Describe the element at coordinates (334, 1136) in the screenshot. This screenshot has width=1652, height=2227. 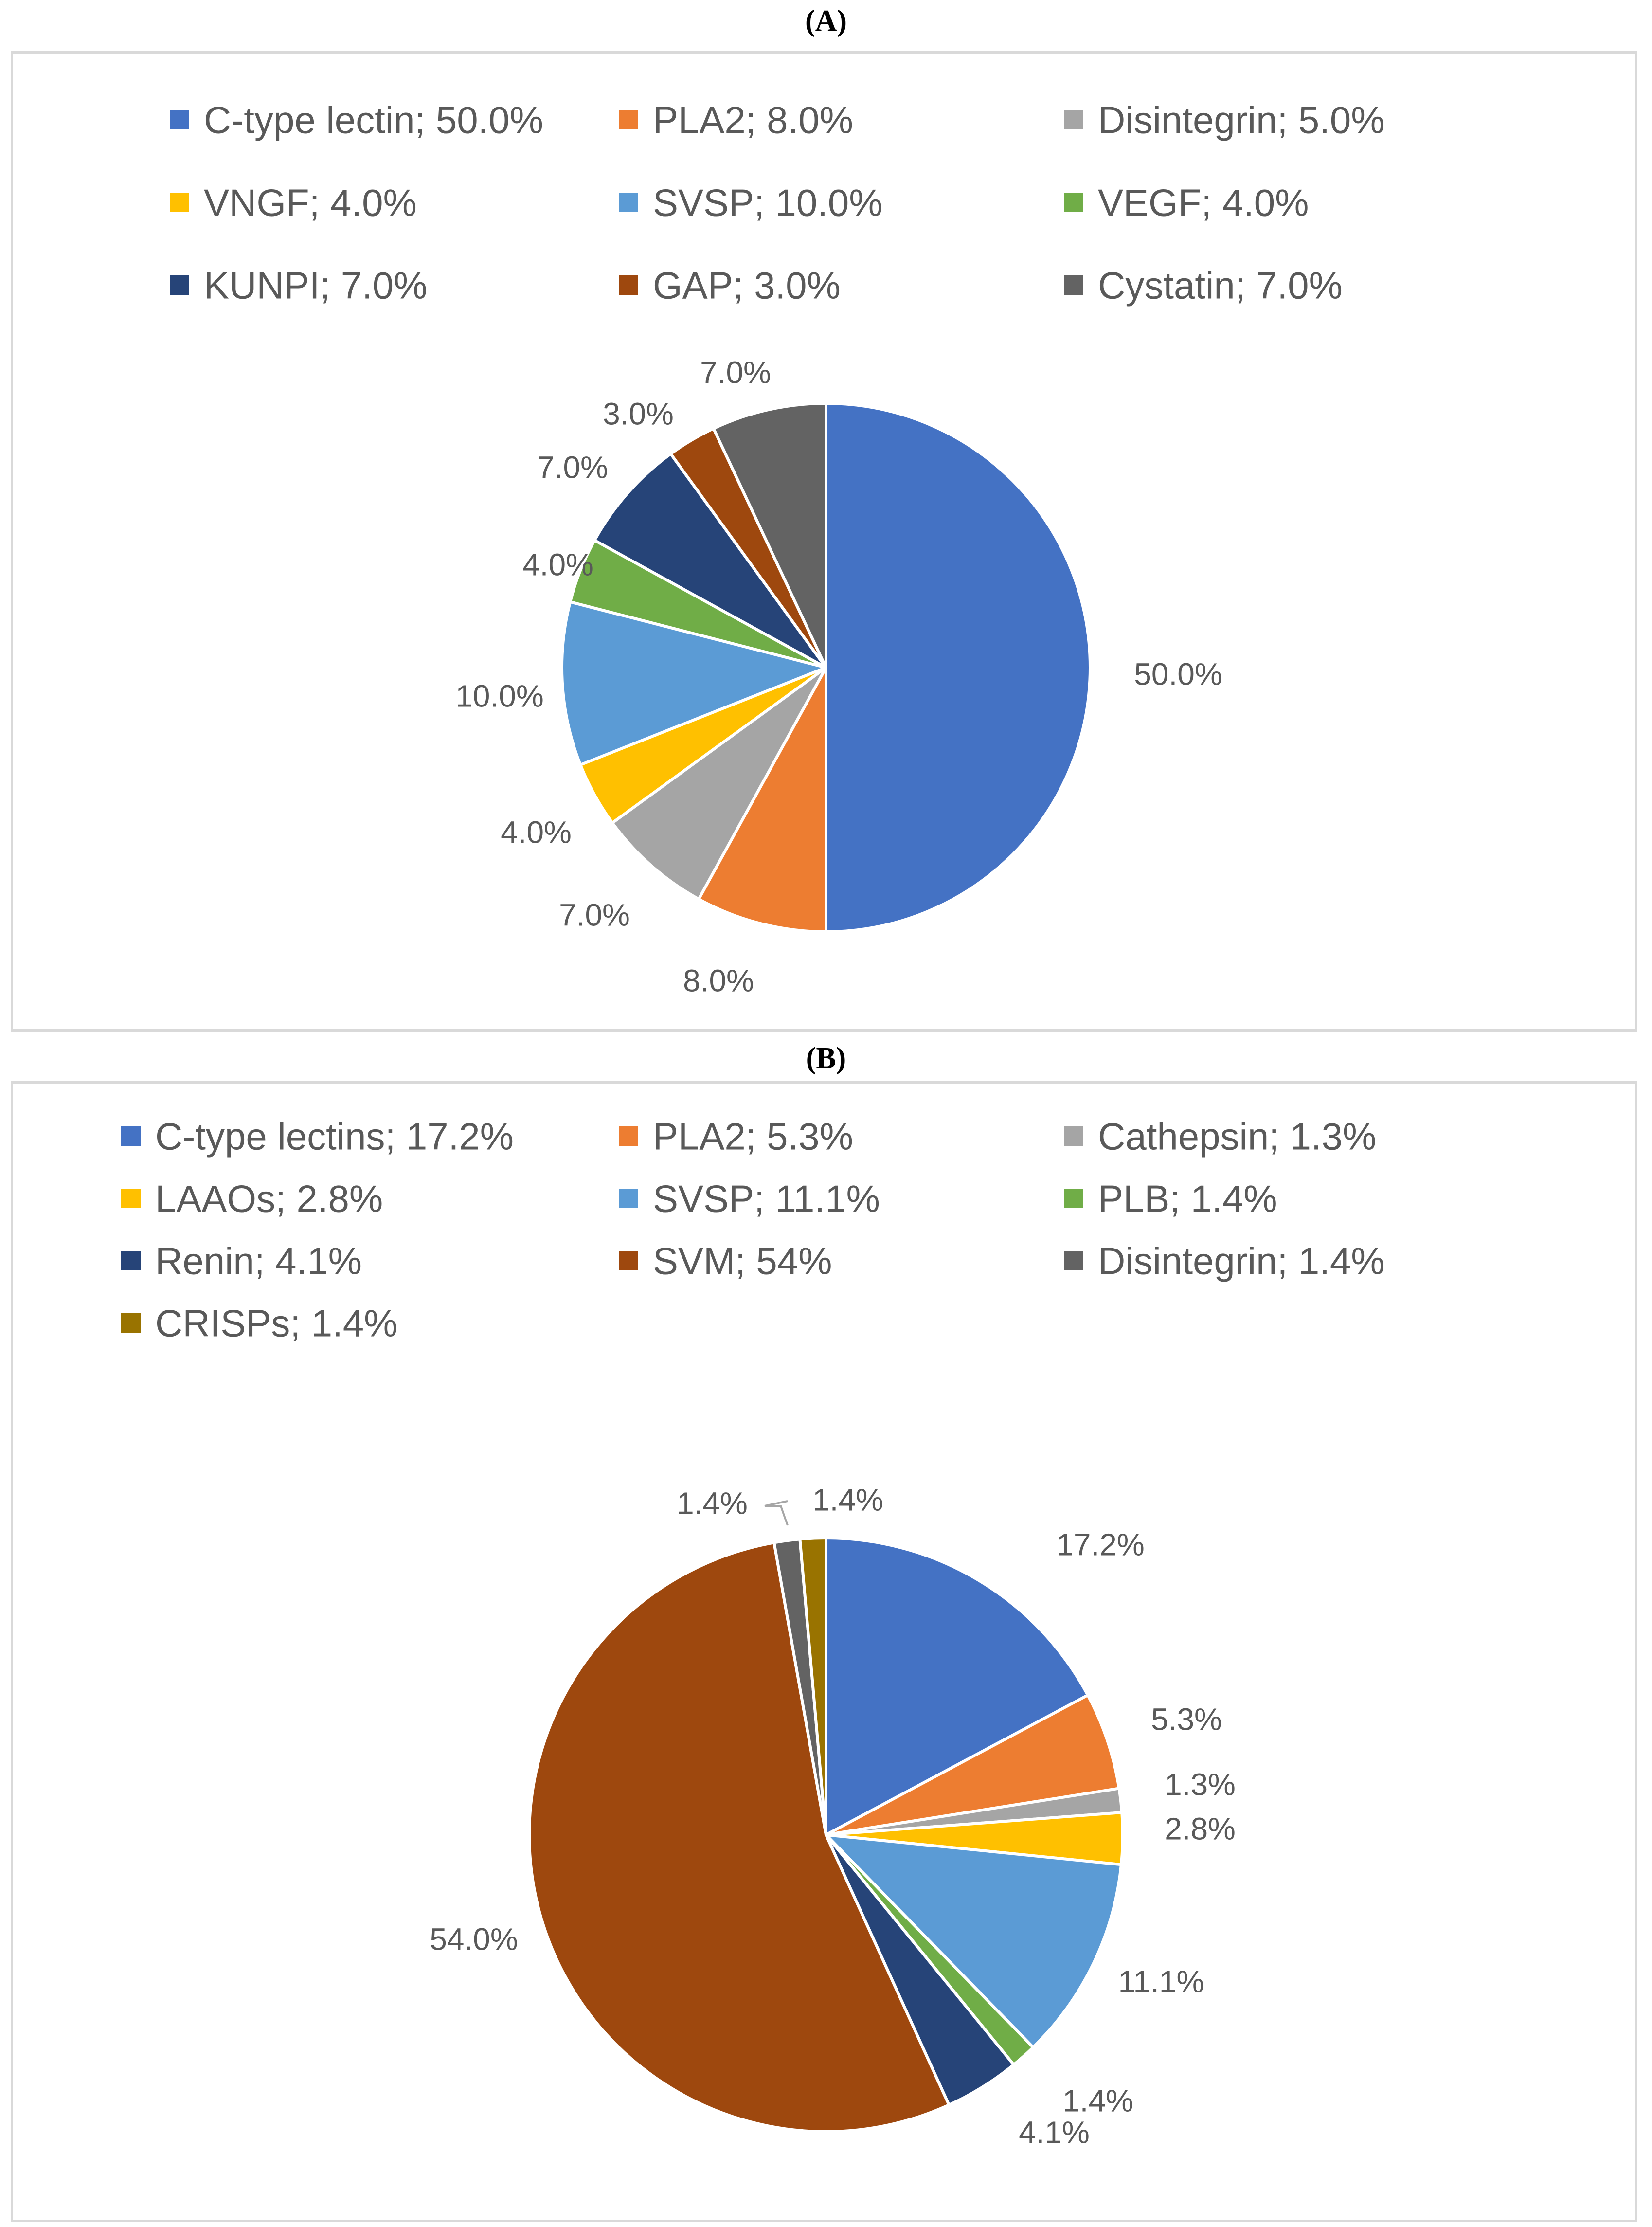
I see `legend-label: C-type lectins; 17.2%` at that location.